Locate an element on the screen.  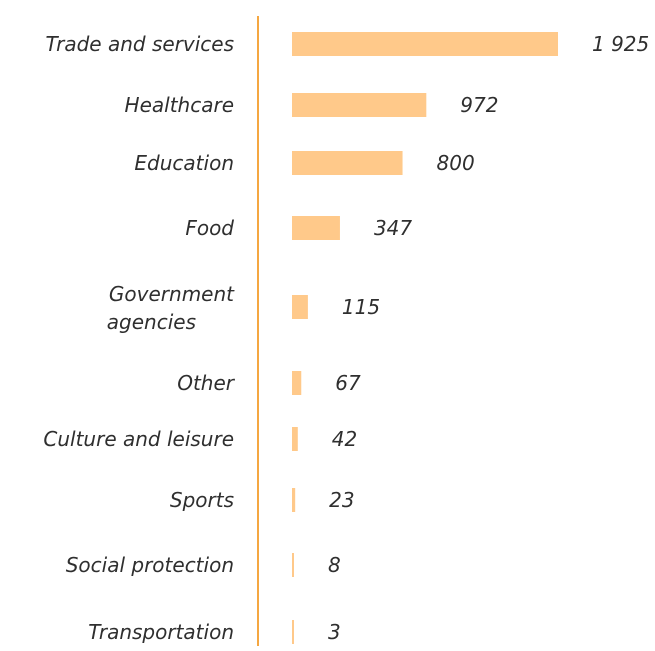
category-label-food: Food is located at coordinates (209, 228).